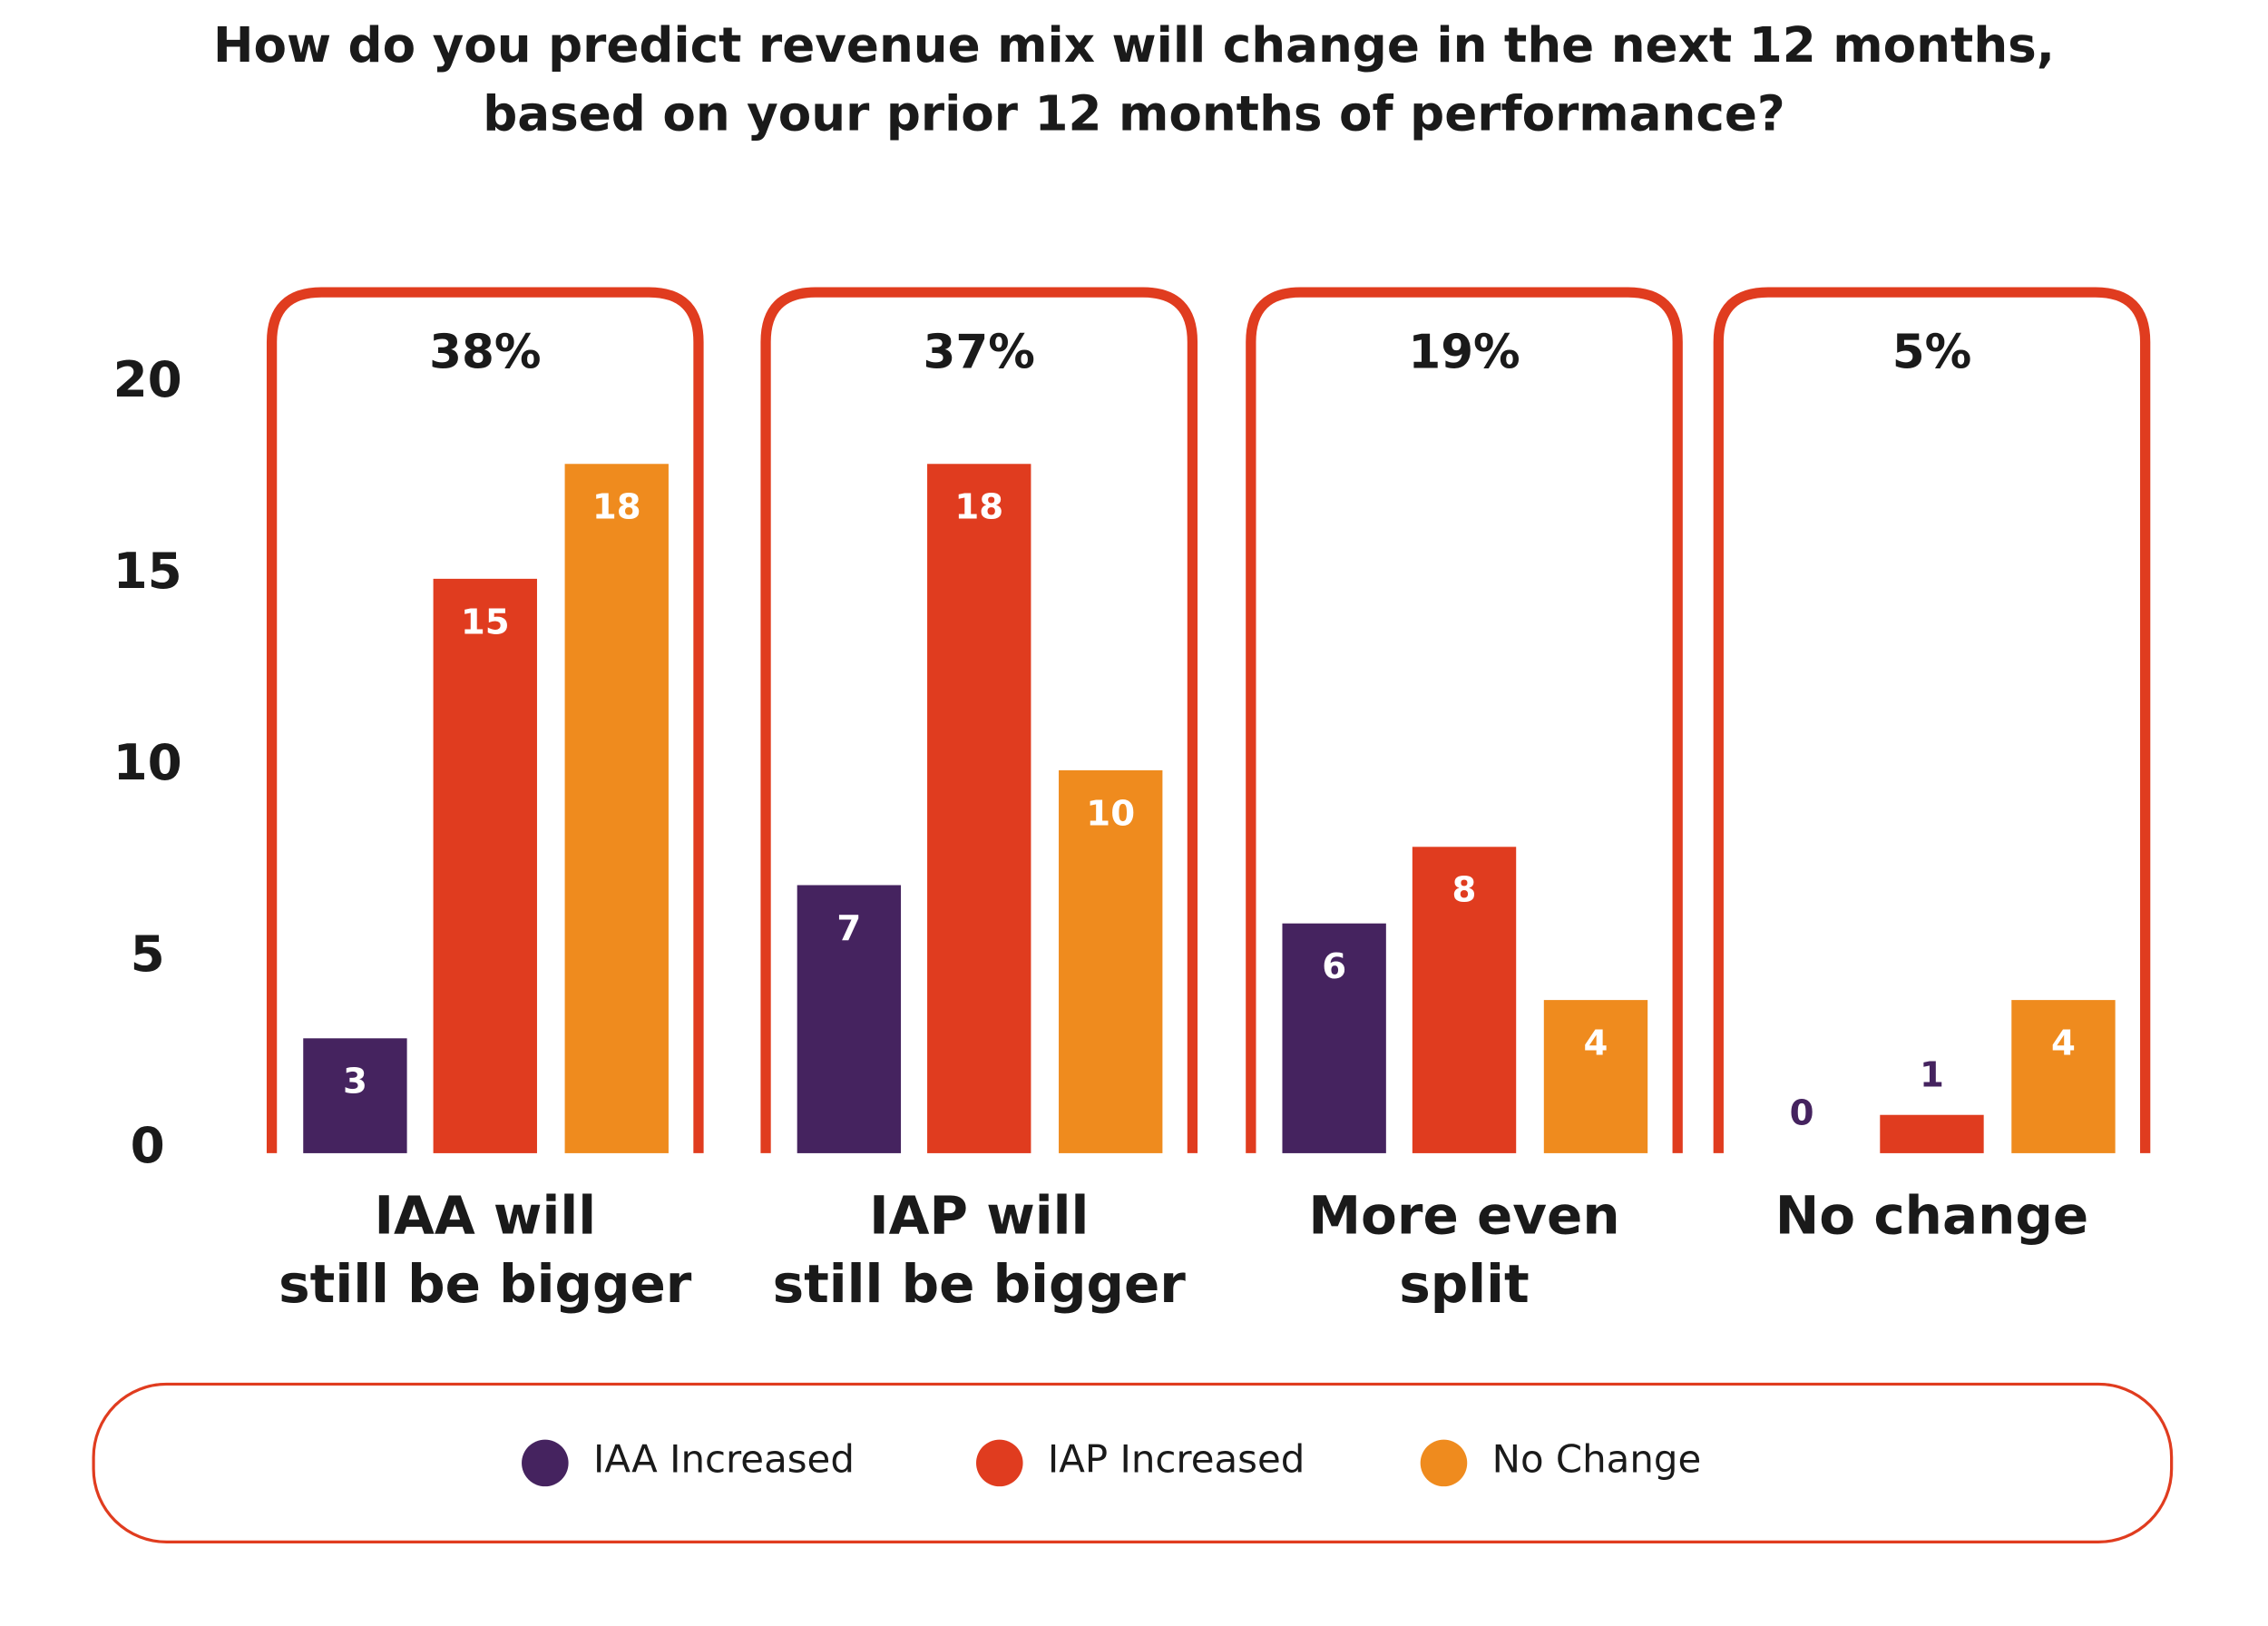 The image size is (2268, 1626). I want to click on group-percent: 37%, so click(980, 352).